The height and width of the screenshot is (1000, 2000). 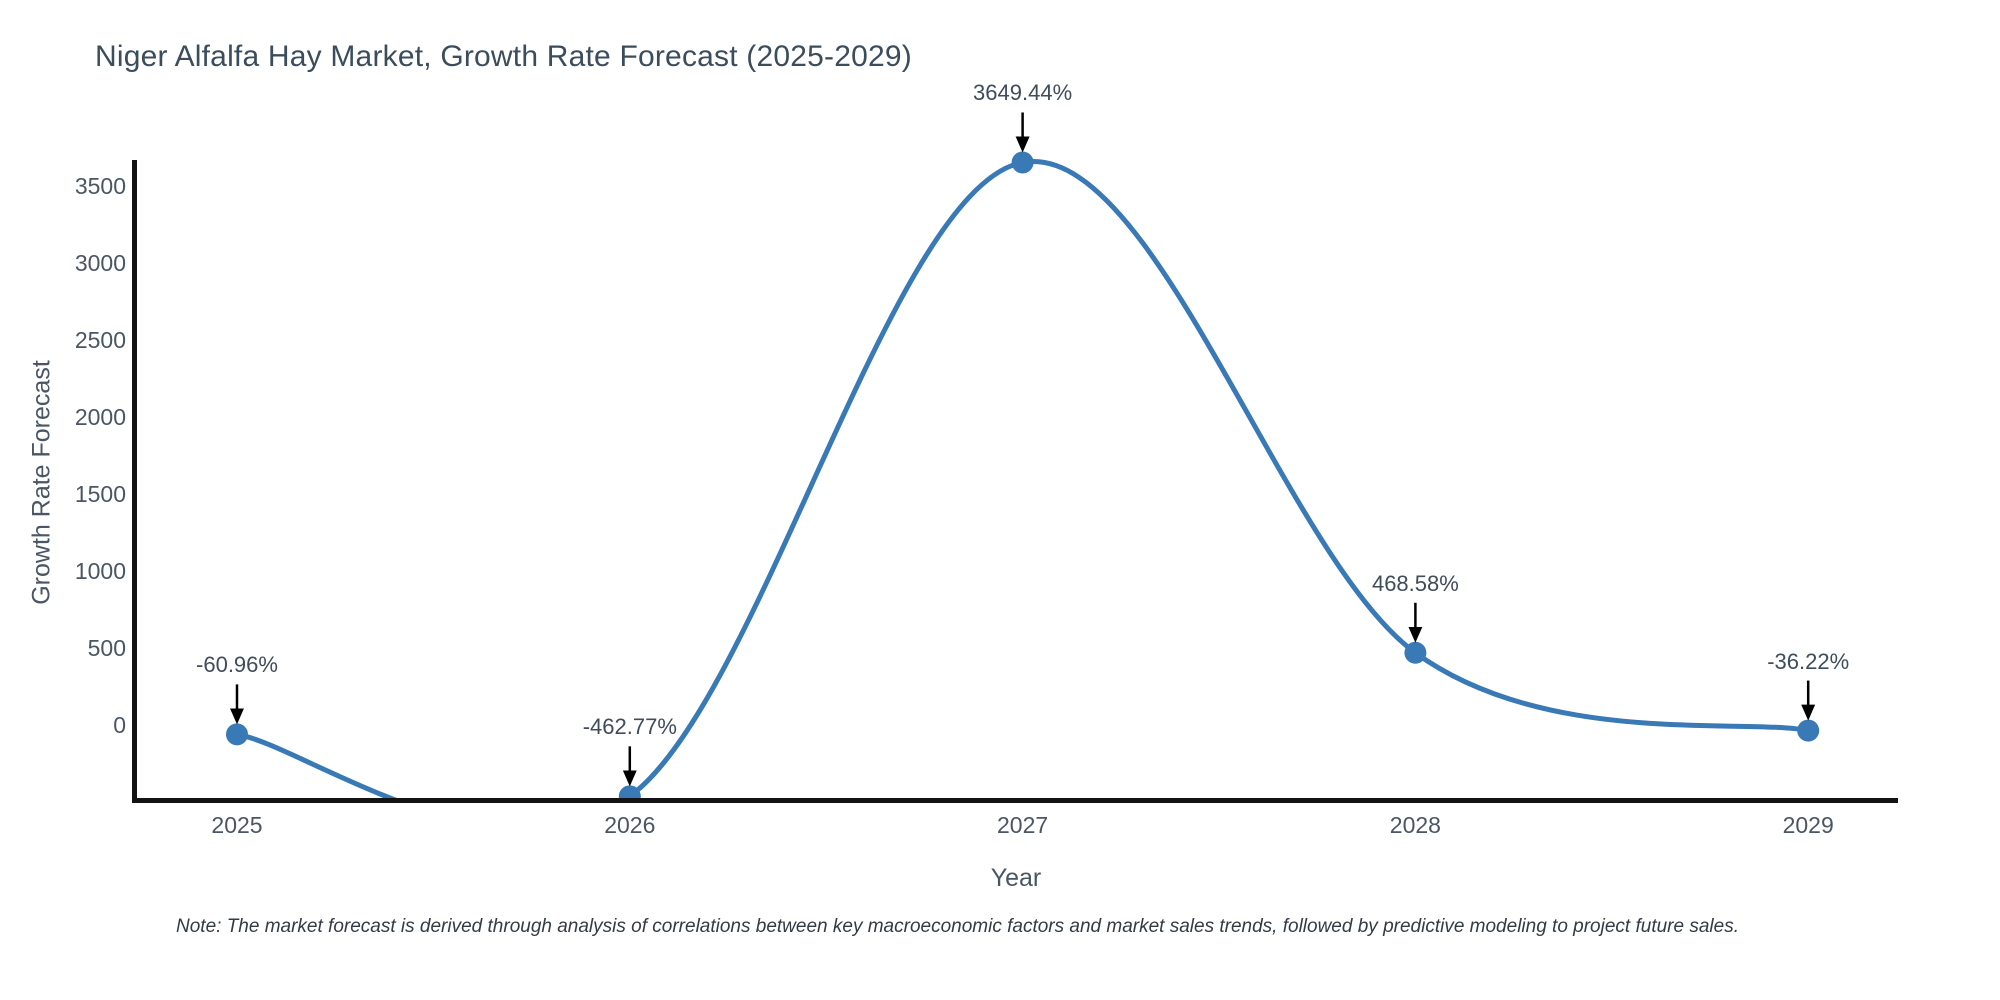 What do you see at coordinates (237, 825) in the screenshot?
I see `x-tick-2025: 2025` at bounding box center [237, 825].